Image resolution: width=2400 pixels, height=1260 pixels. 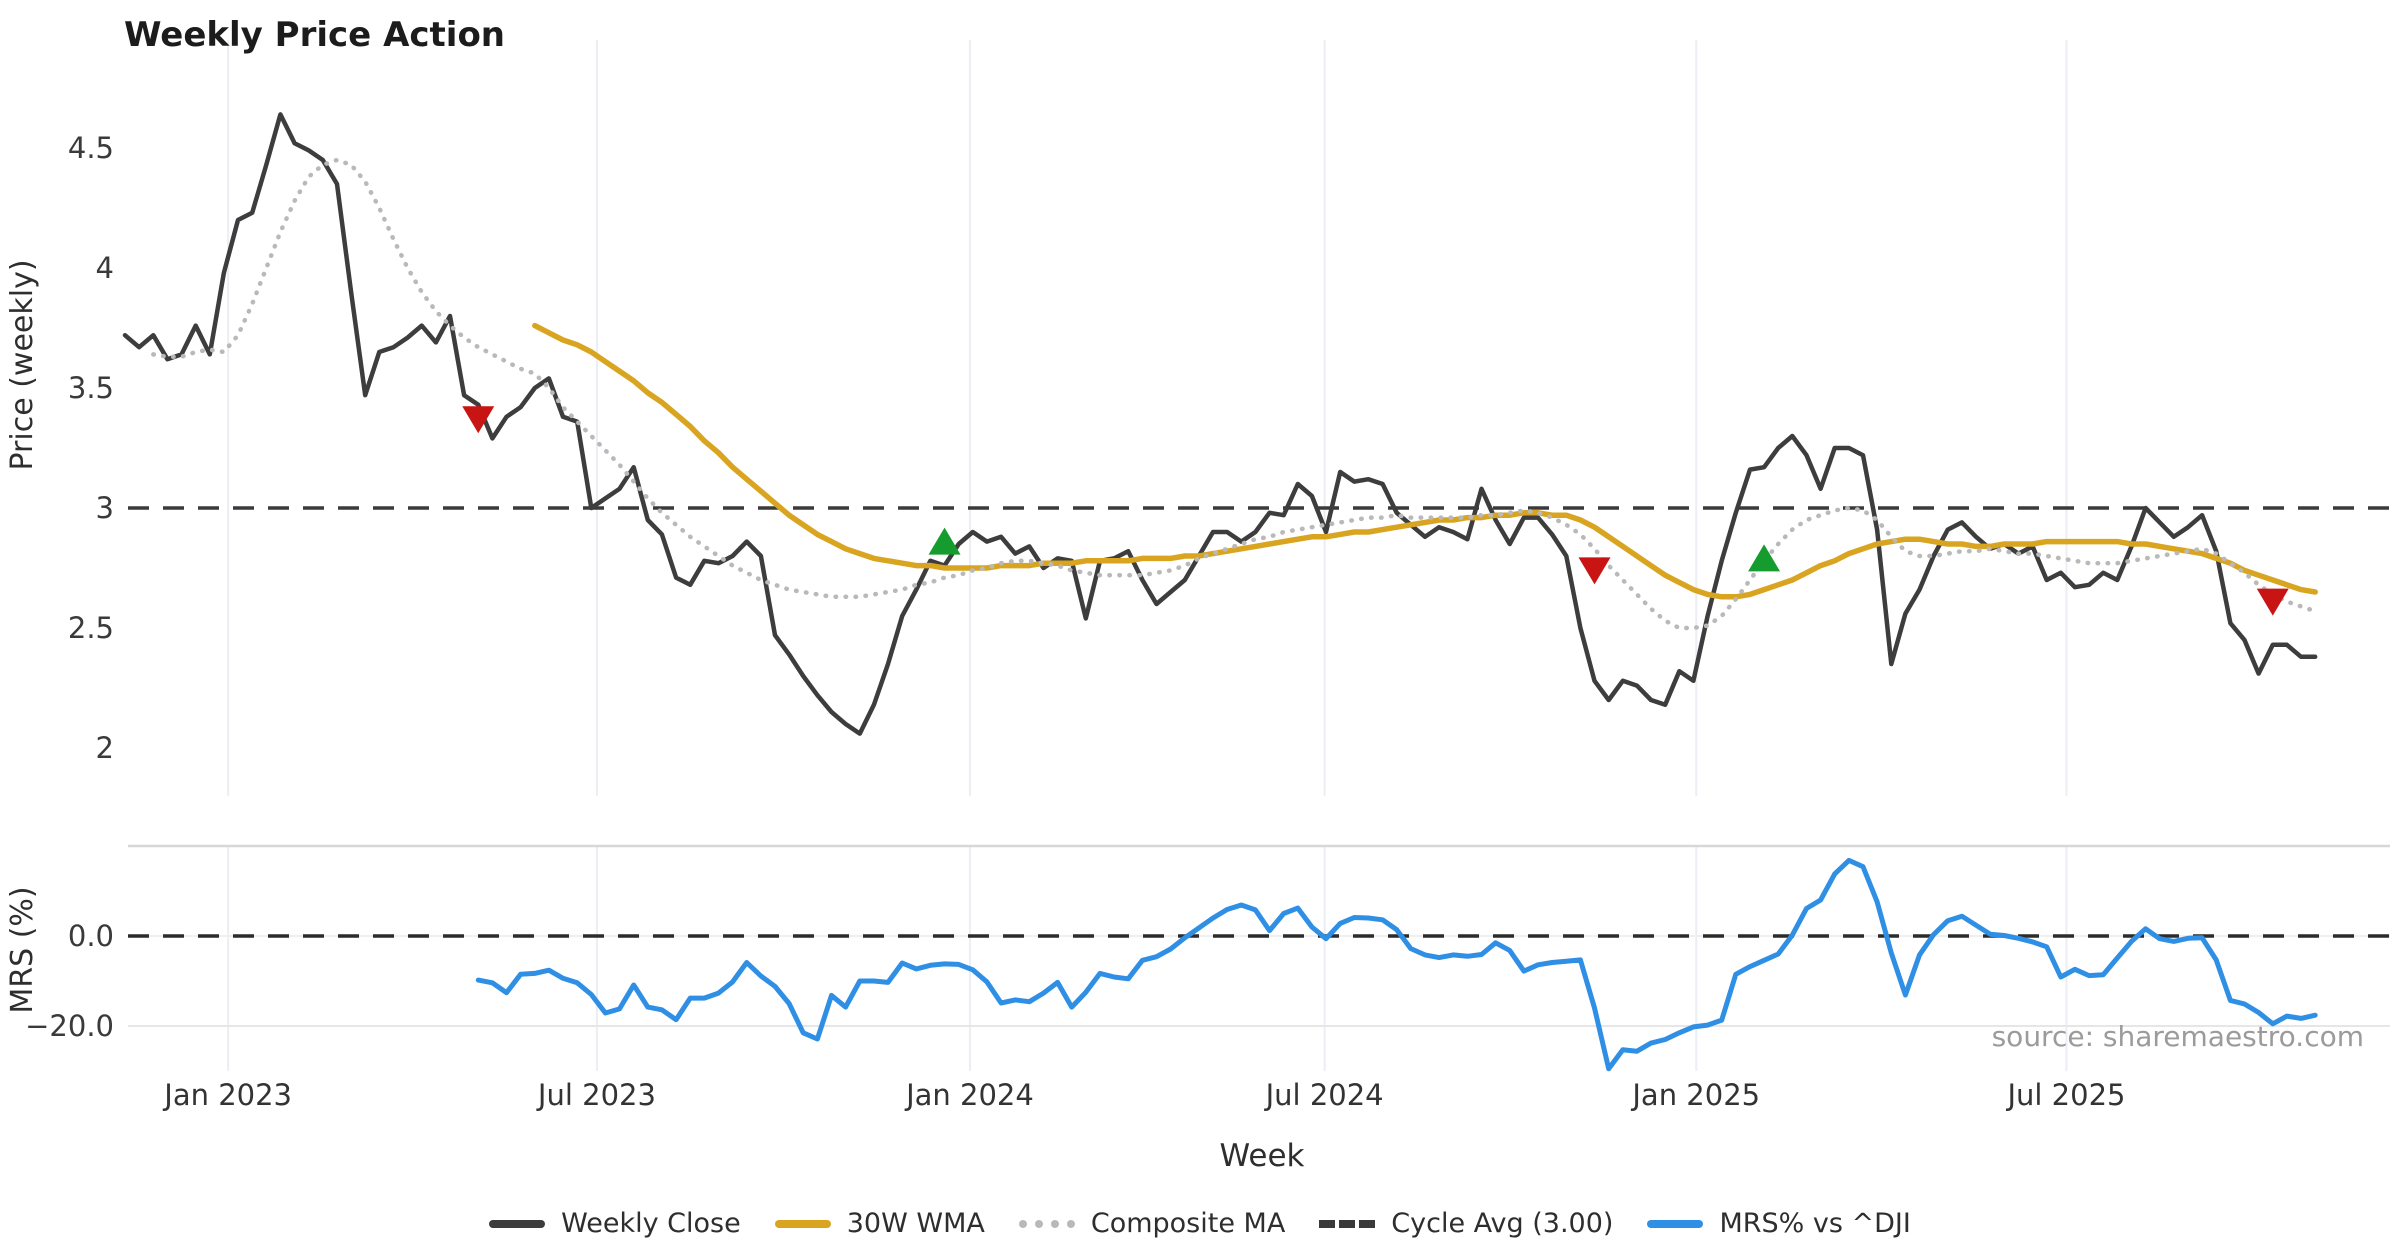 I want to click on page-title: Weekly Price Action, so click(x=314, y=35).